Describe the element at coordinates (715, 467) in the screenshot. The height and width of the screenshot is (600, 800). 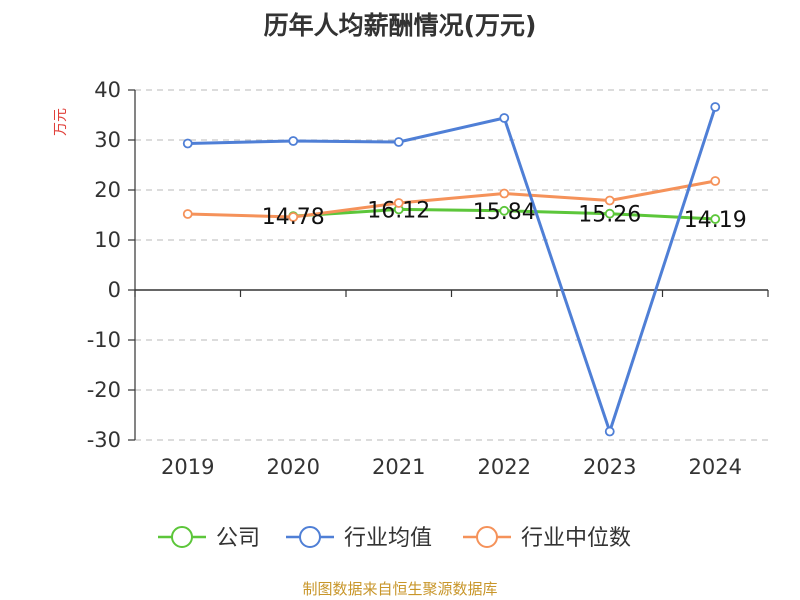
I see `x-tick-label: 2024` at that location.